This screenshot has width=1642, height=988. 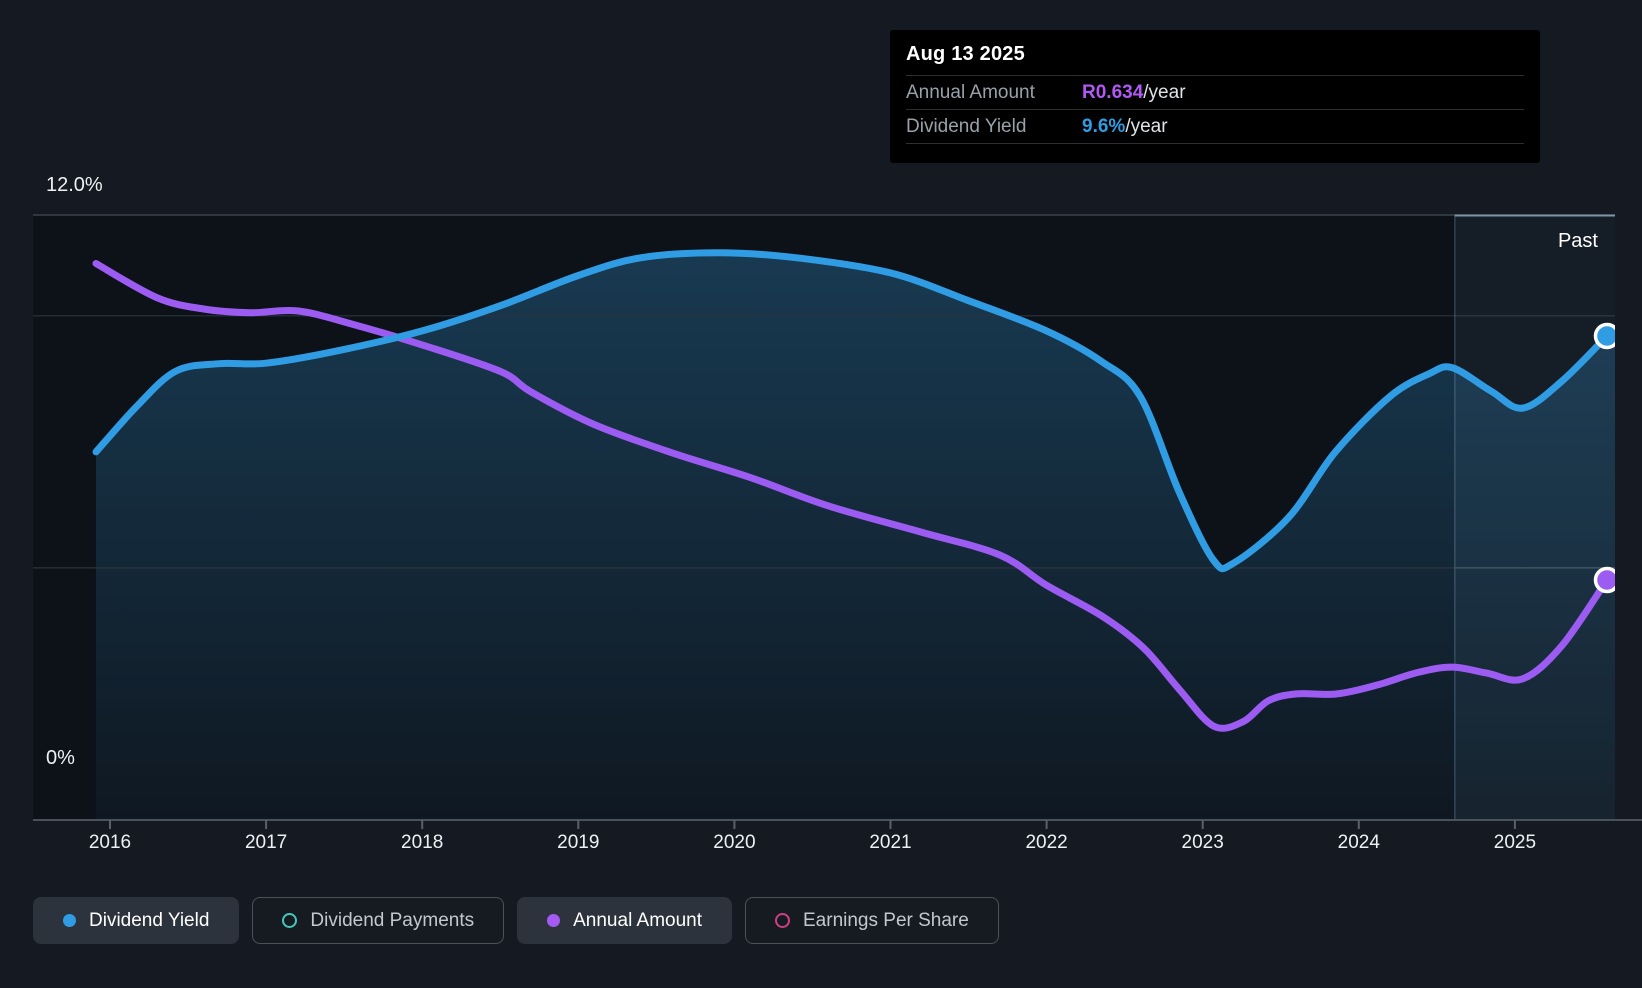 I want to click on x-axis-label-2018: 2018, so click(x=422, y=842).